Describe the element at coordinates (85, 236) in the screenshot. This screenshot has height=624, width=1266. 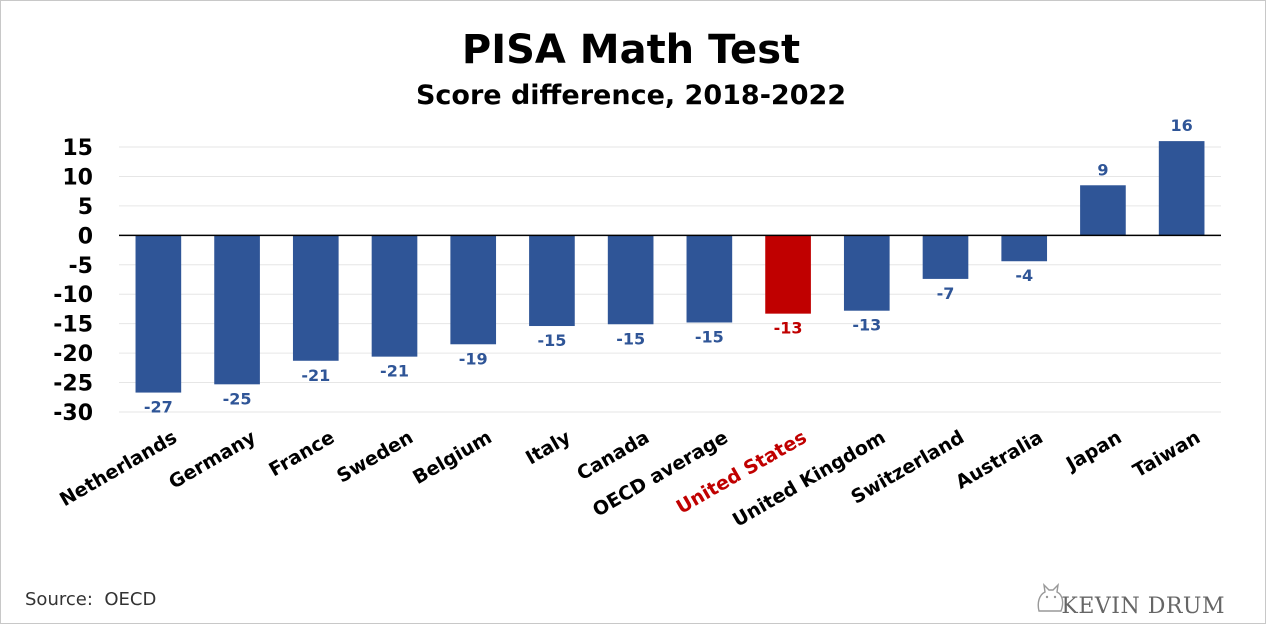
I see `y-tick-label: 0` at that location.